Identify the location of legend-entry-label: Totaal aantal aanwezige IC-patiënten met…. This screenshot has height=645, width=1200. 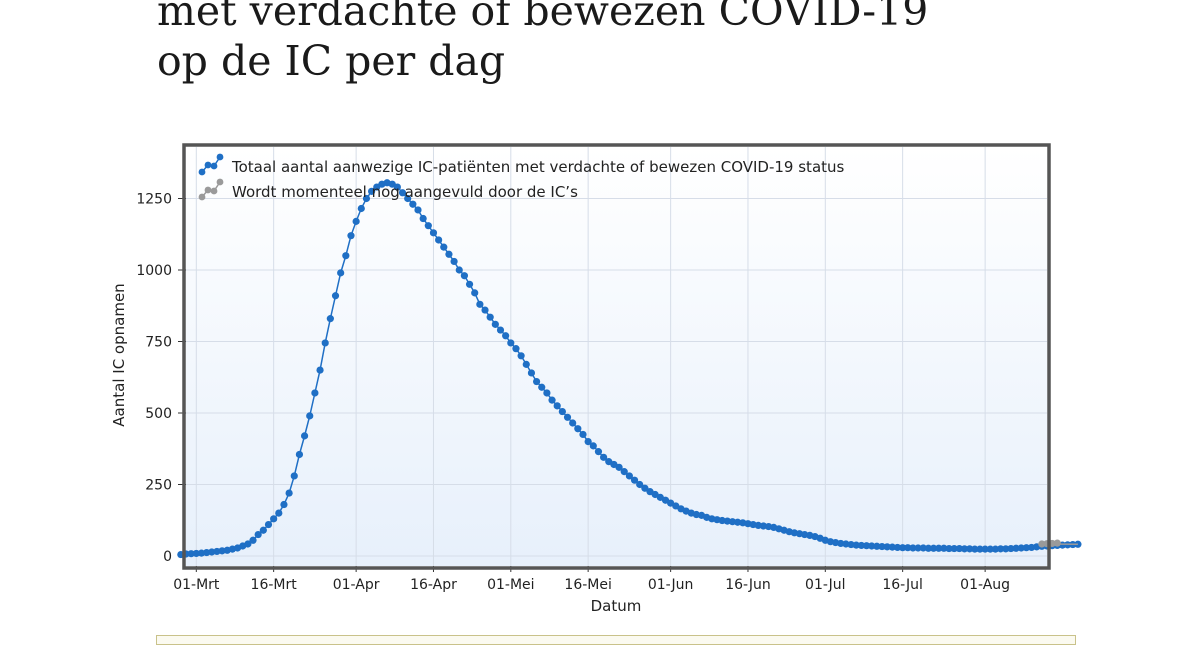
(538, 167).